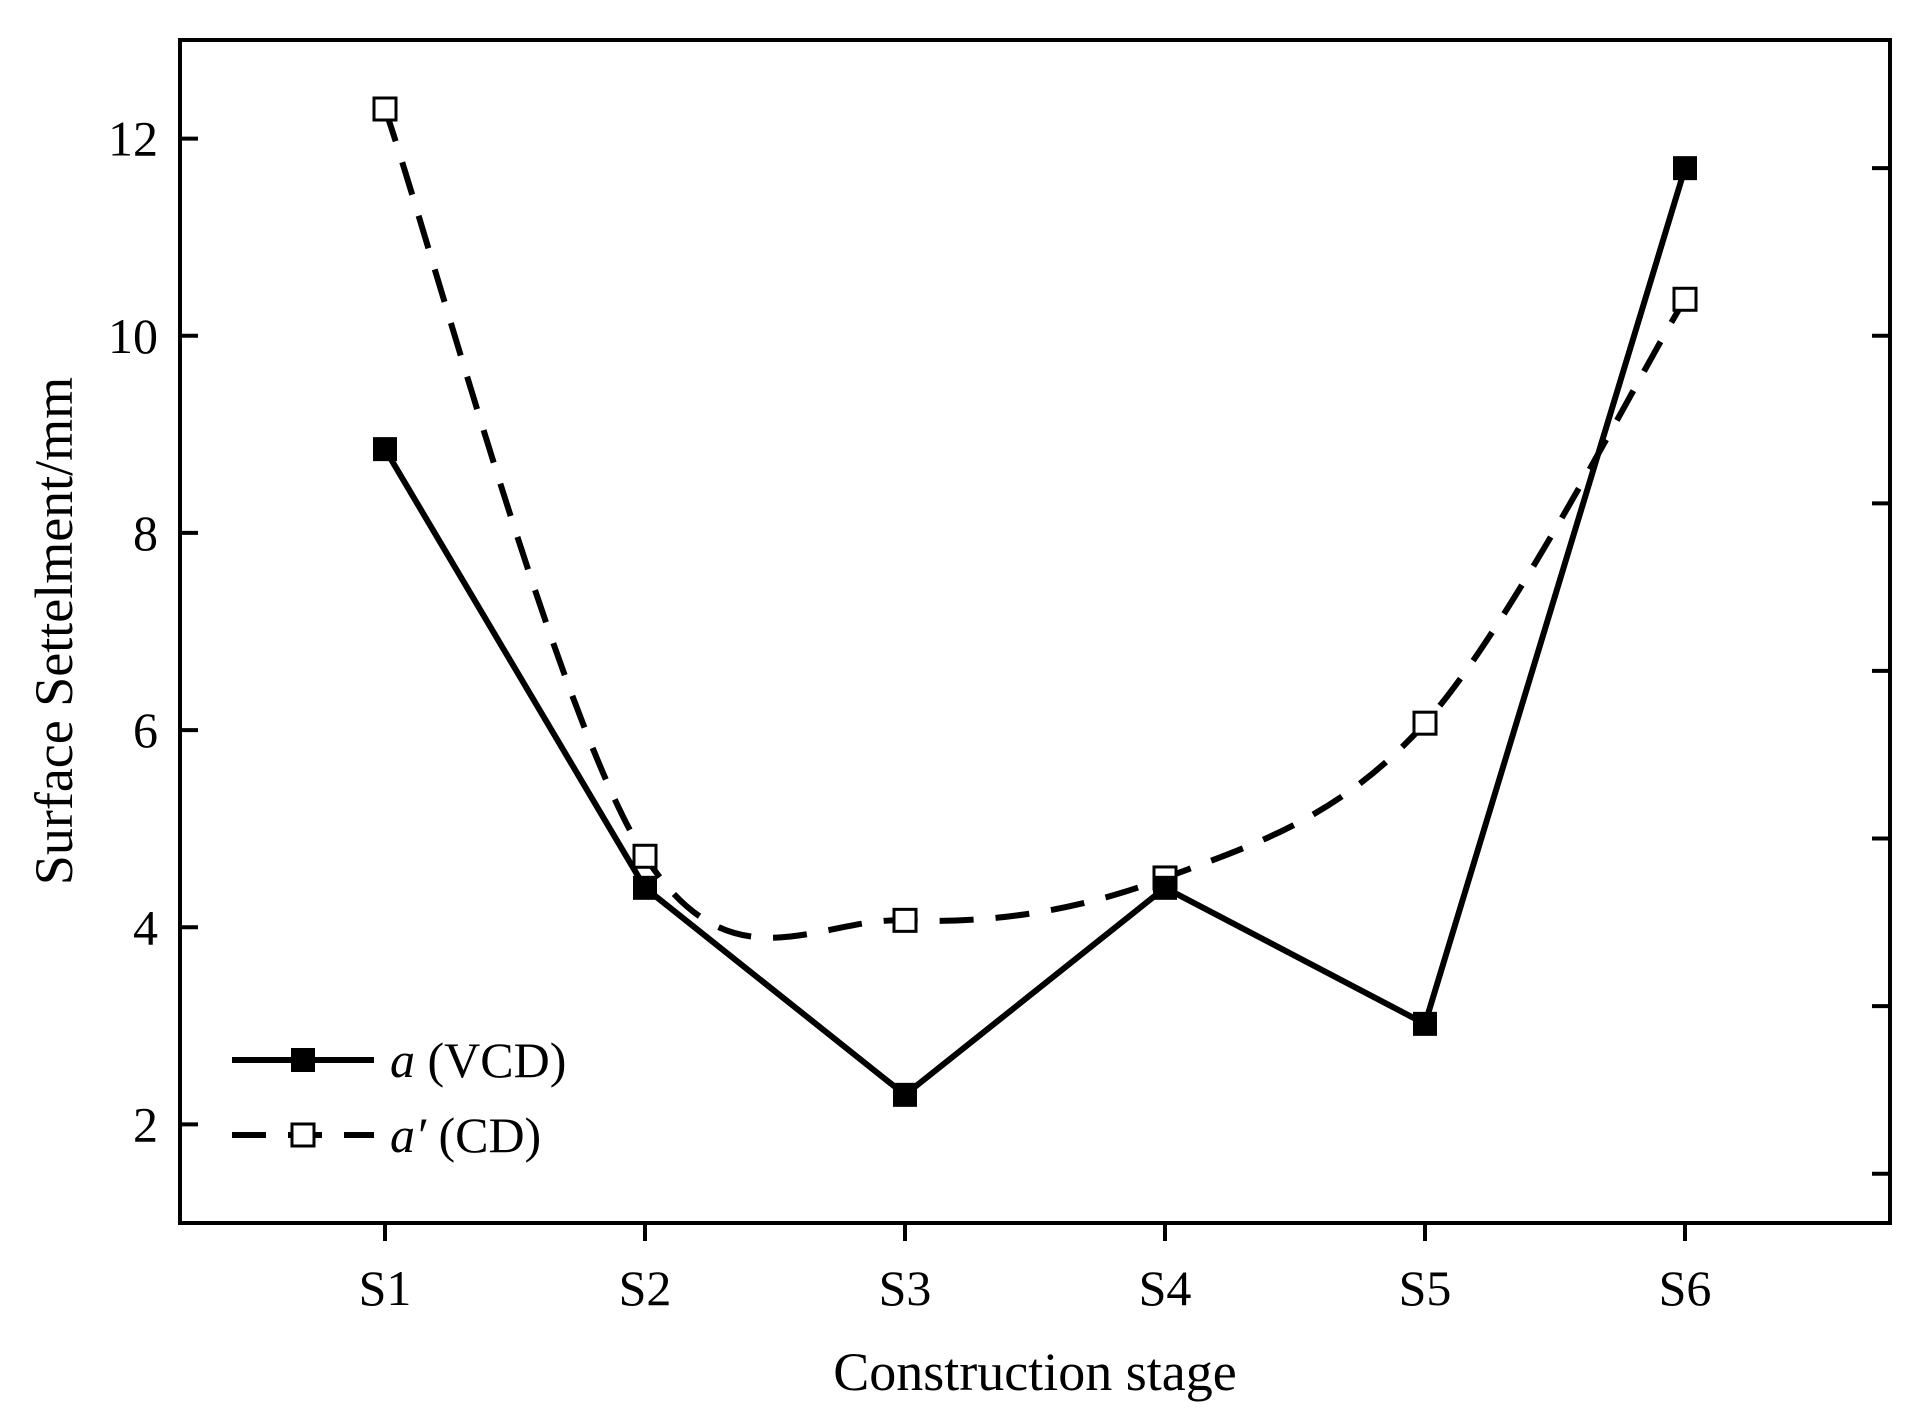 This screenshot has height=1419, width=1916. I want to click on legend: a (VCD) a′ (CD), so click(399, 1097).